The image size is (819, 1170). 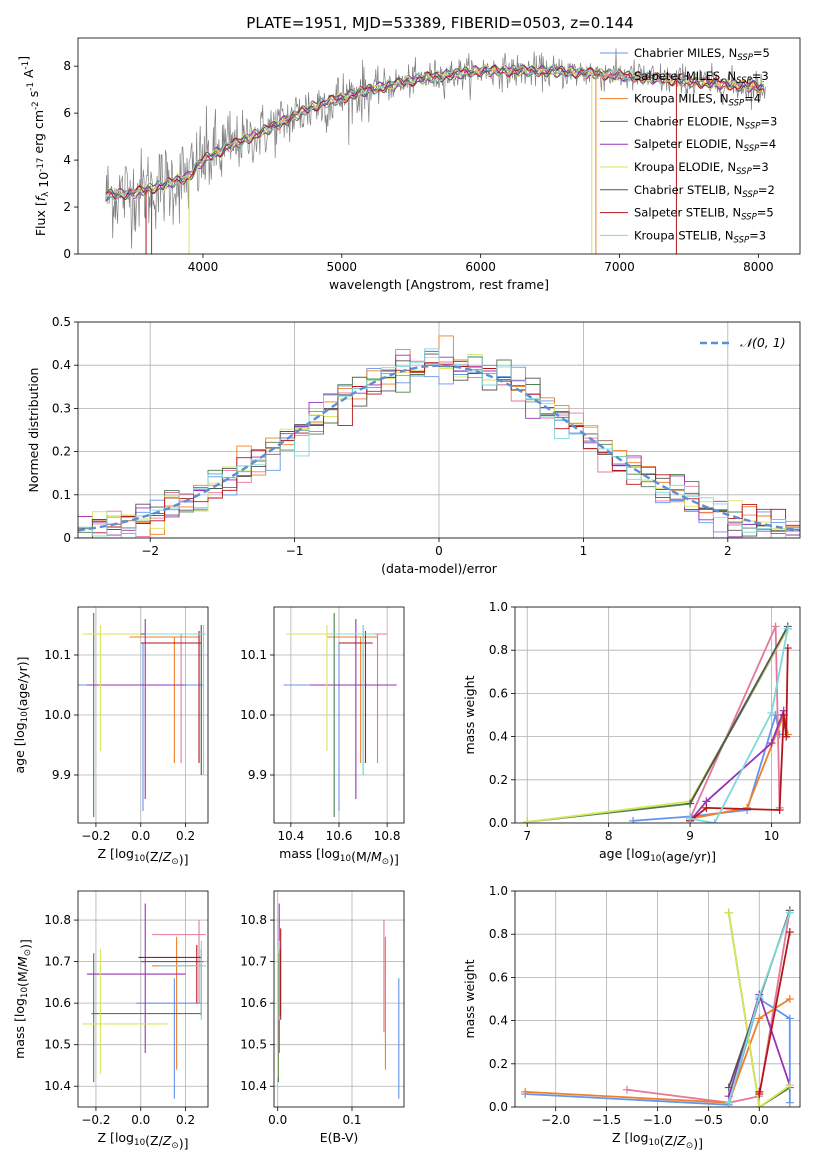 I want to click on y-axis-label: mass [log10(M/M⊙)], so click(x=22, y=999).